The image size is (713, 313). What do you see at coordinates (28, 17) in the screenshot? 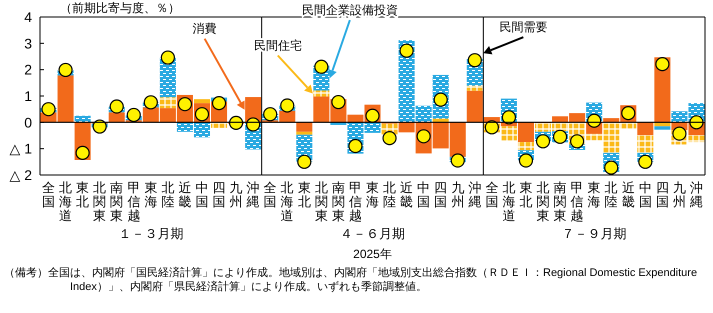
I see `y-tick-label: 4` at bounding box center [28, 17].